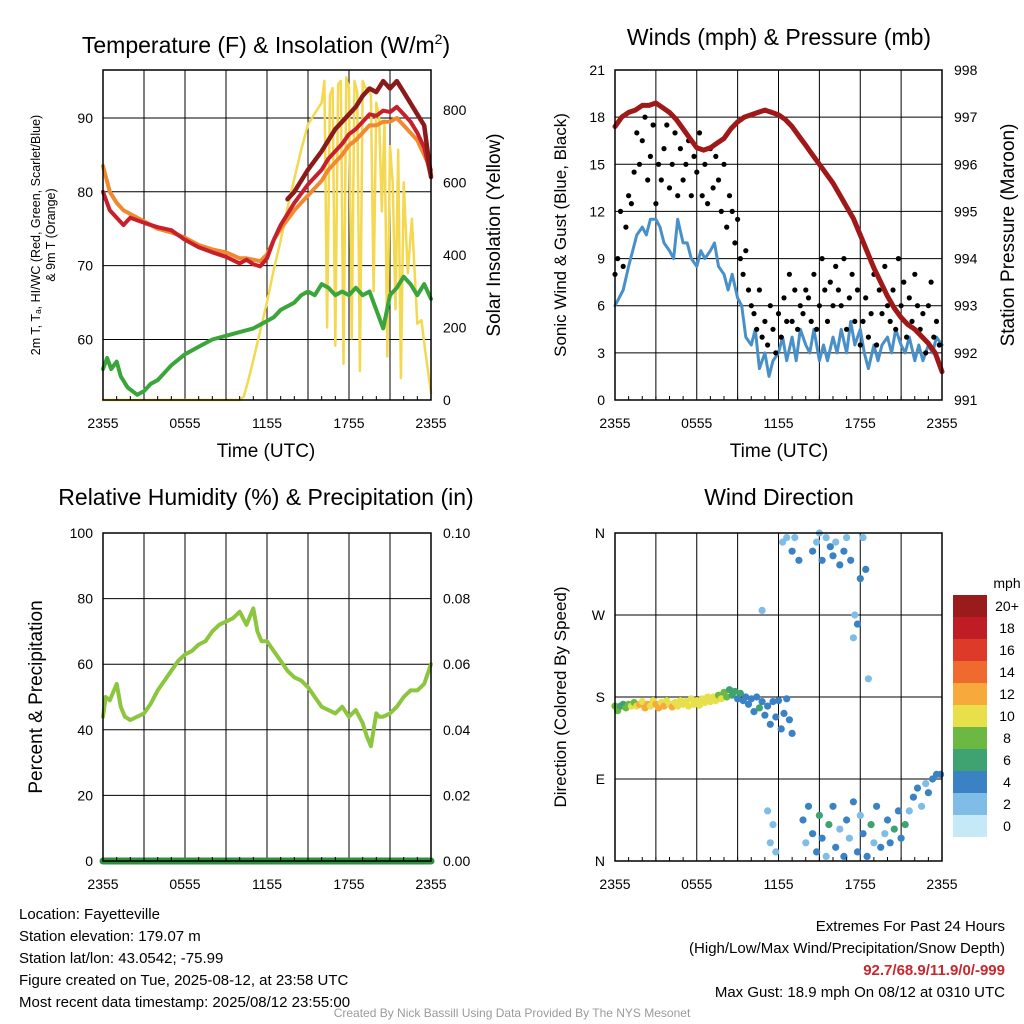 This screenshot has width=1024, height=1024. Describe the element at coordinates (1007, 650) in the screenshot. I see `colorbar-label: 16` at that location.